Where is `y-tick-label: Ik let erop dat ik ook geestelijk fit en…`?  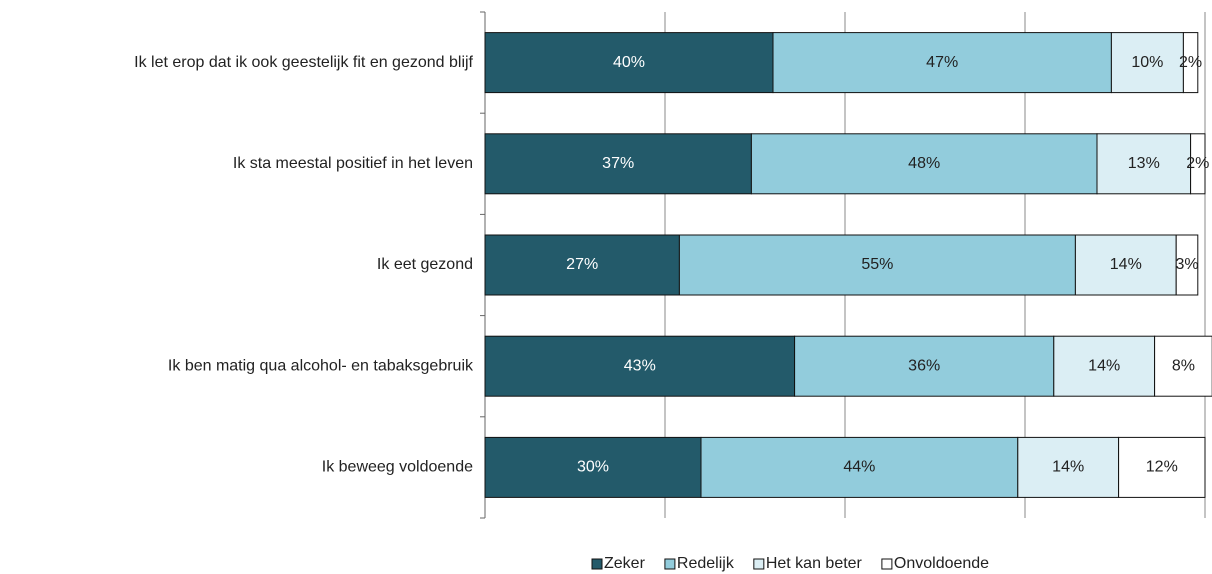
y-tick-label: Ik let erop dat ik ook geestelijk fit en… is located at coordinates (303, 62).